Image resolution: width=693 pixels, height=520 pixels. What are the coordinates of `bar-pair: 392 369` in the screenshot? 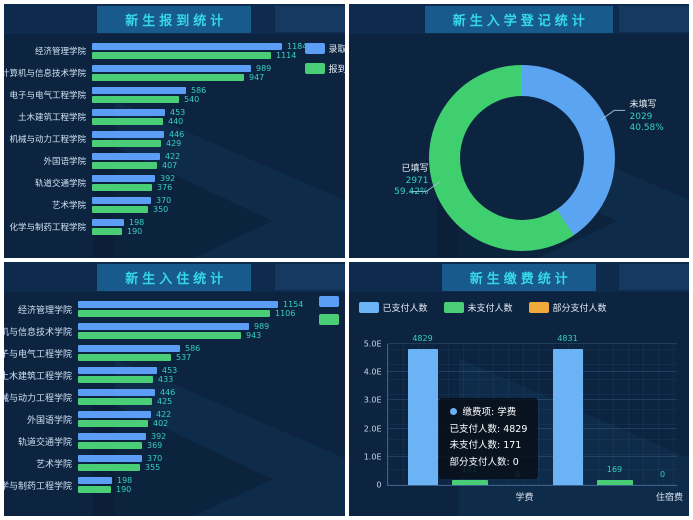 It's located at (122, 440).